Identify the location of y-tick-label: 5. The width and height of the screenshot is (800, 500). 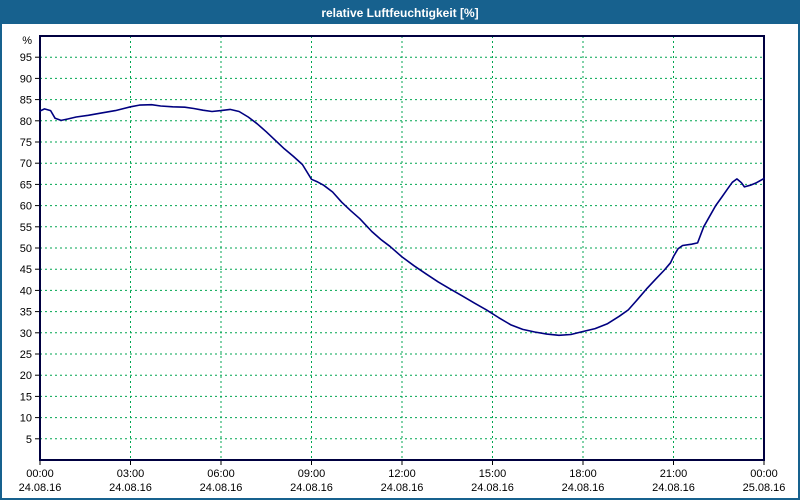
(29, 440).